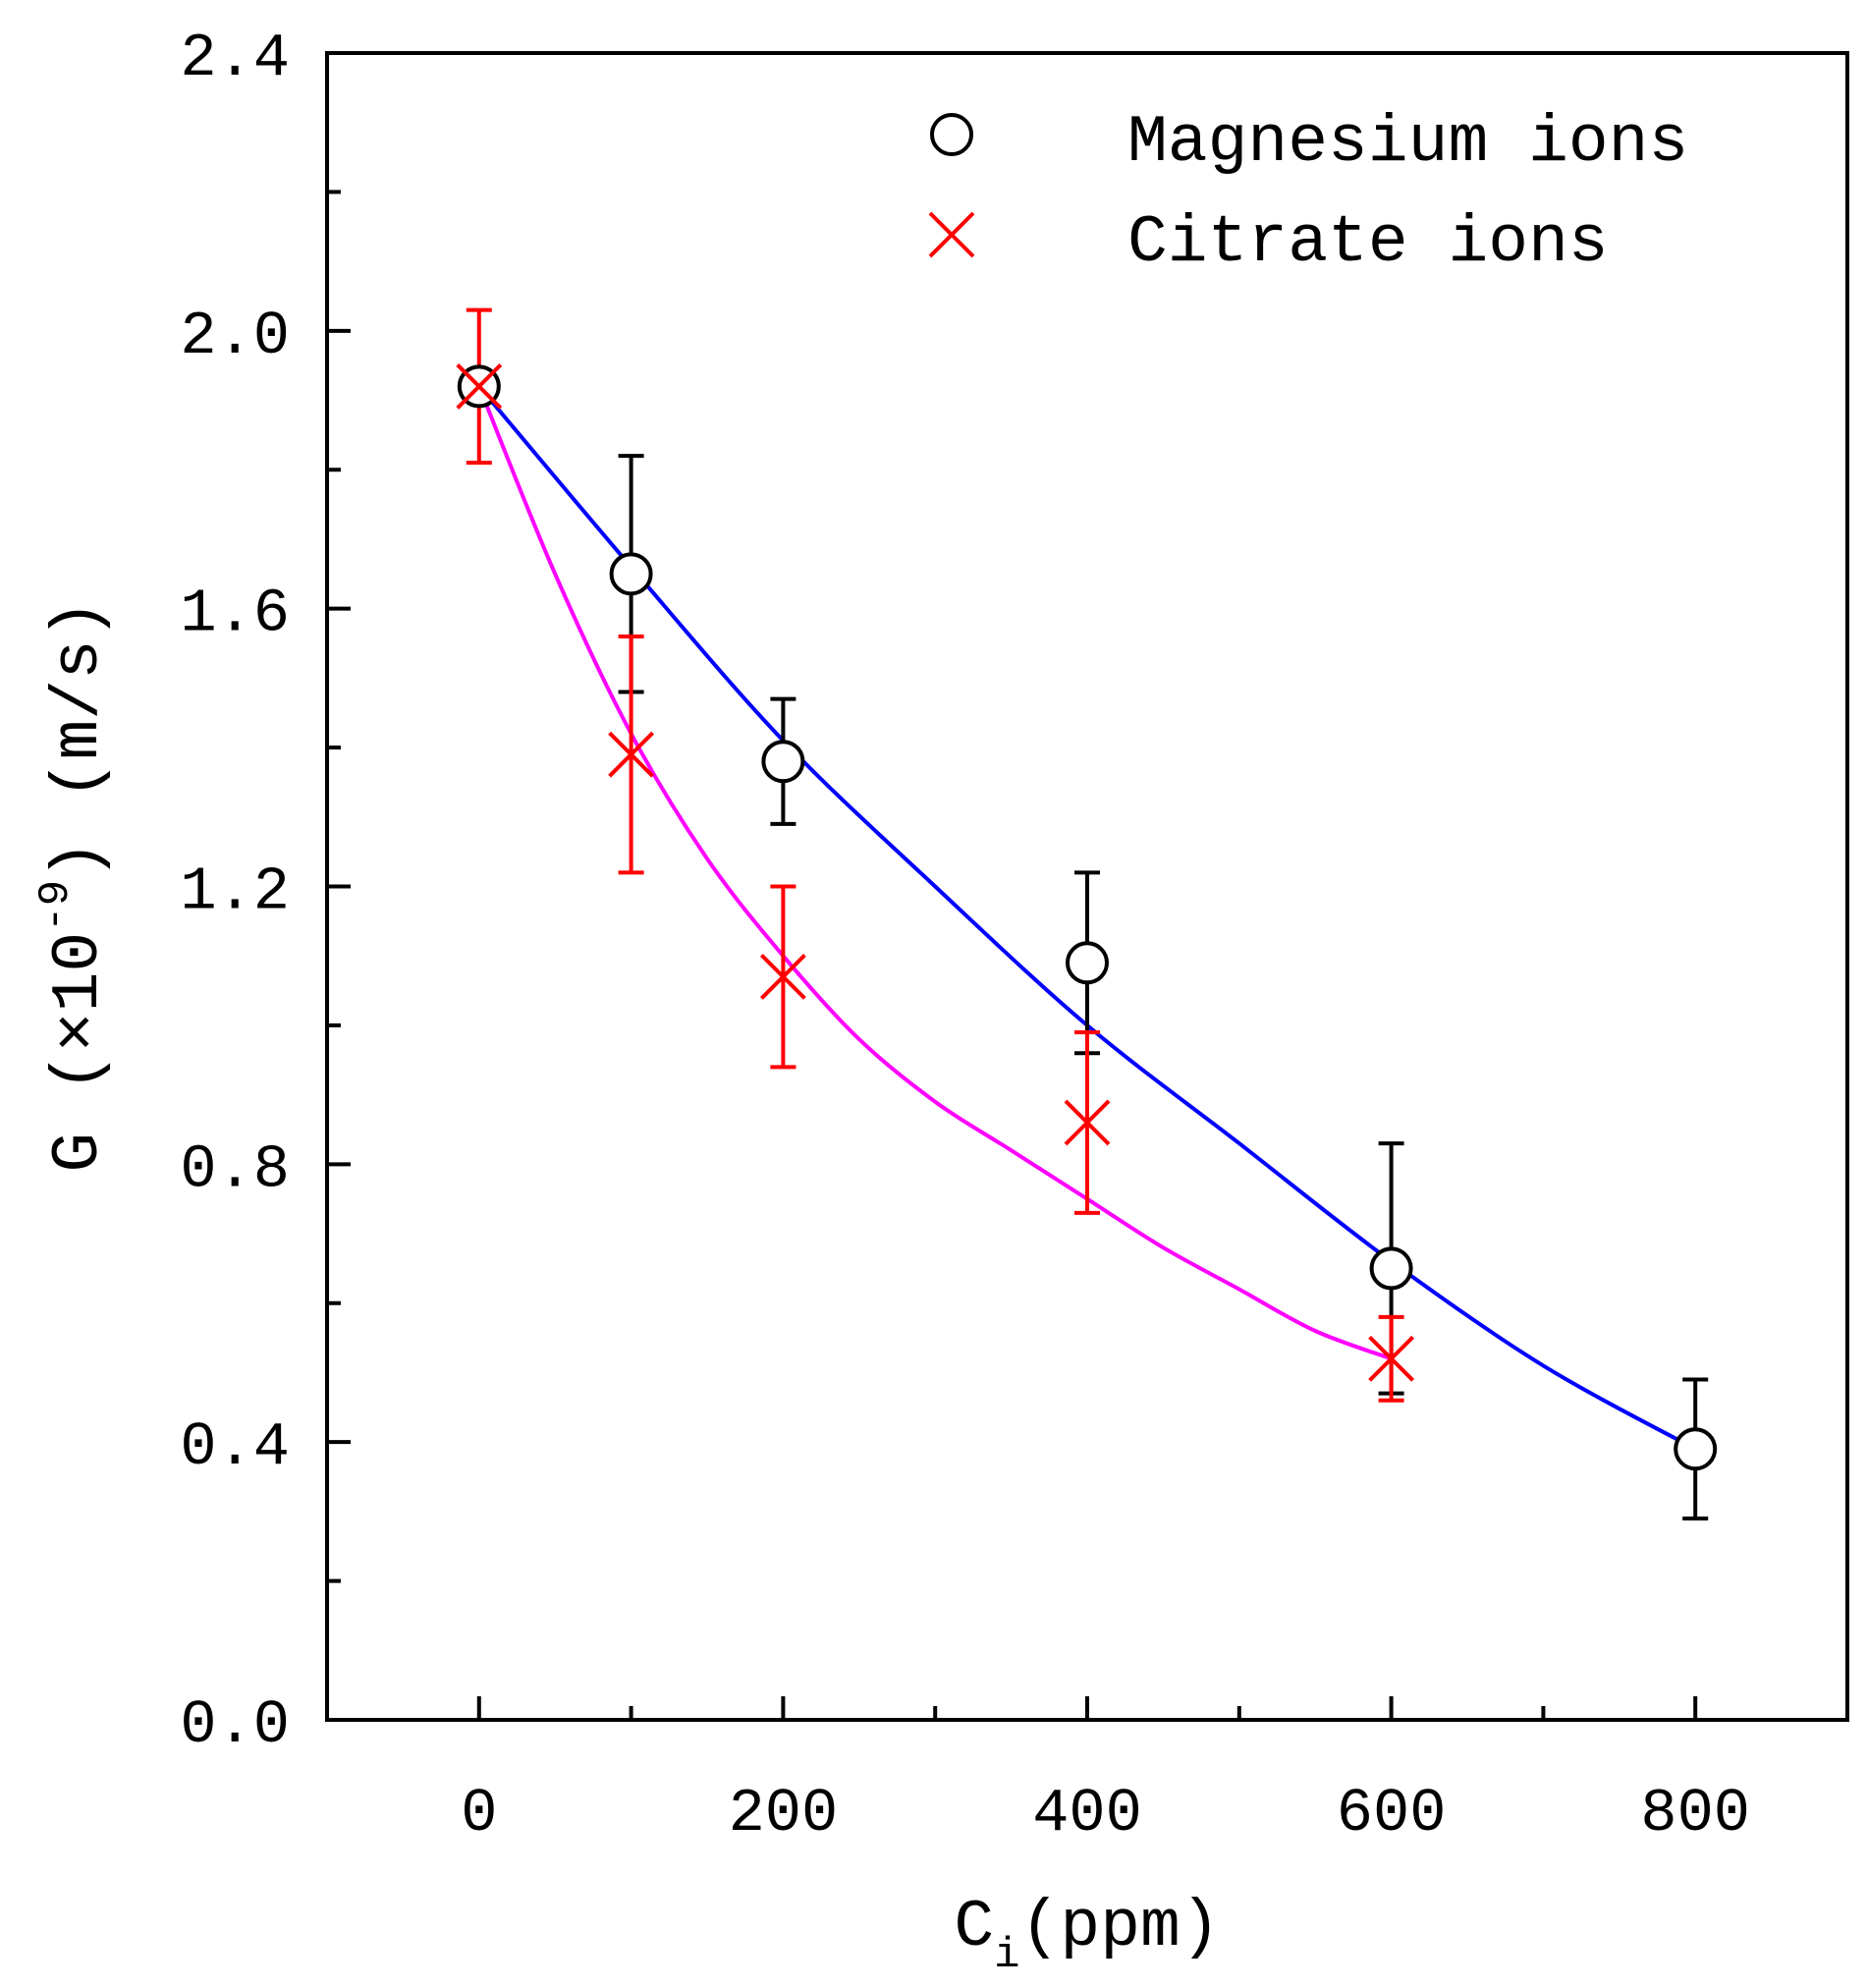  What do you see at coordinates (1407, 143) in the screenshot?
I see `legend-label-magnesium: Magnesium ions` at bounding box center [1407, 143].